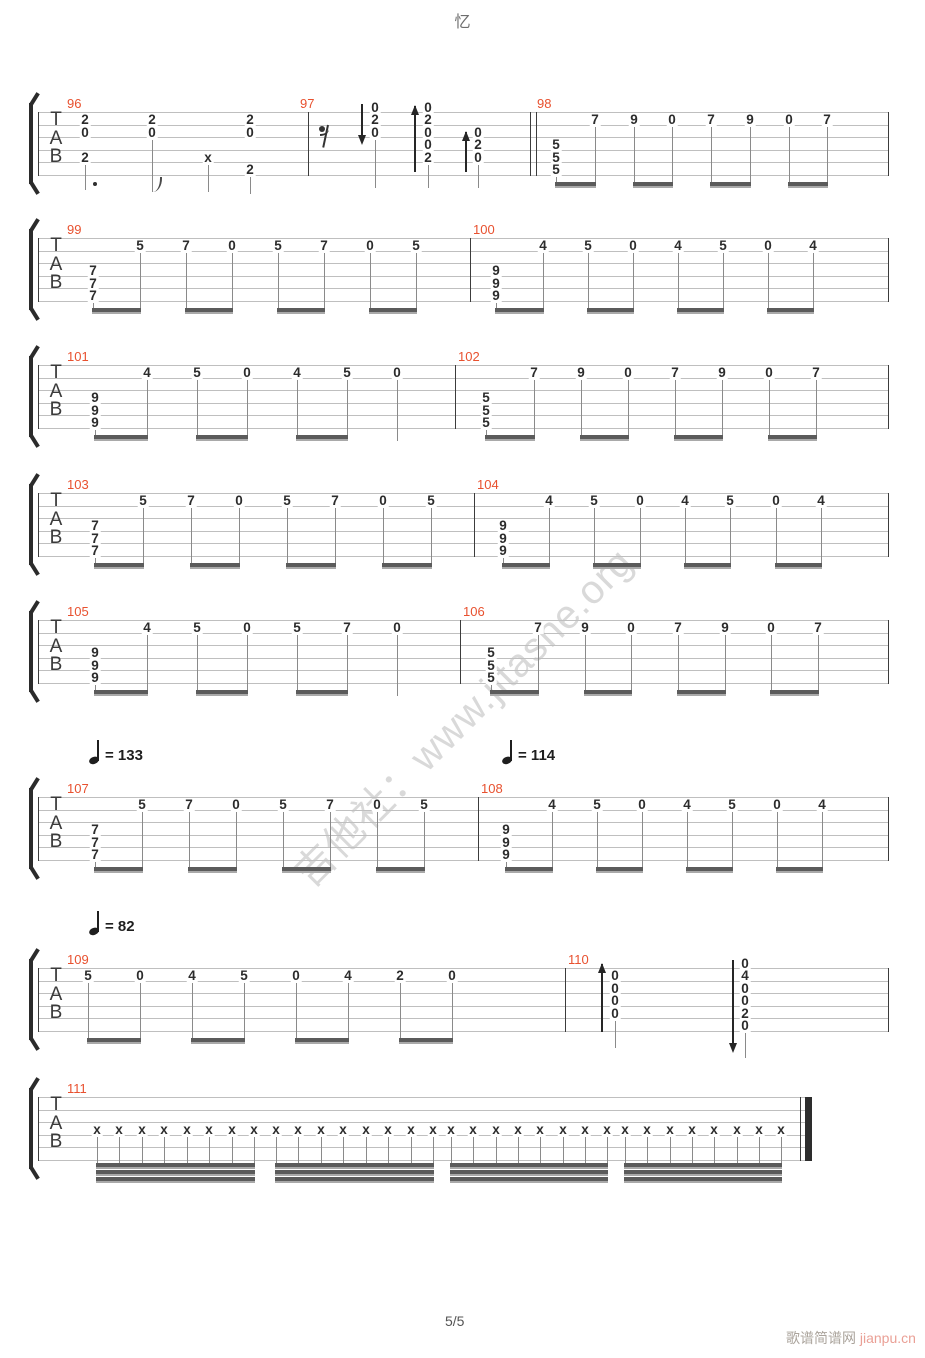 Image resolution: width=925 pixels, height=1358 pixels. What do you see at coordinates (56, 994) in the screenshot?
I see `tab-clef-letter: A` at bounding box center [56, 994].